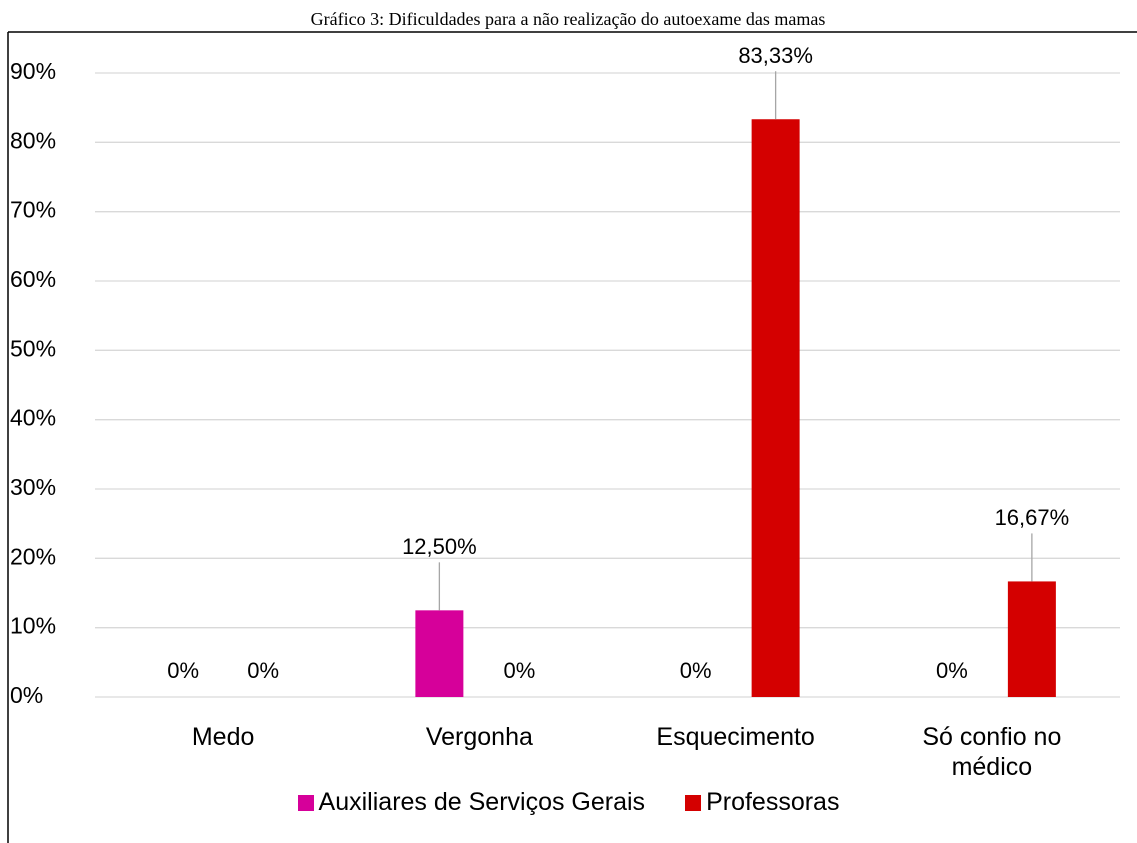  I want to click on y-tick-label: 30%, so click(33, 487).